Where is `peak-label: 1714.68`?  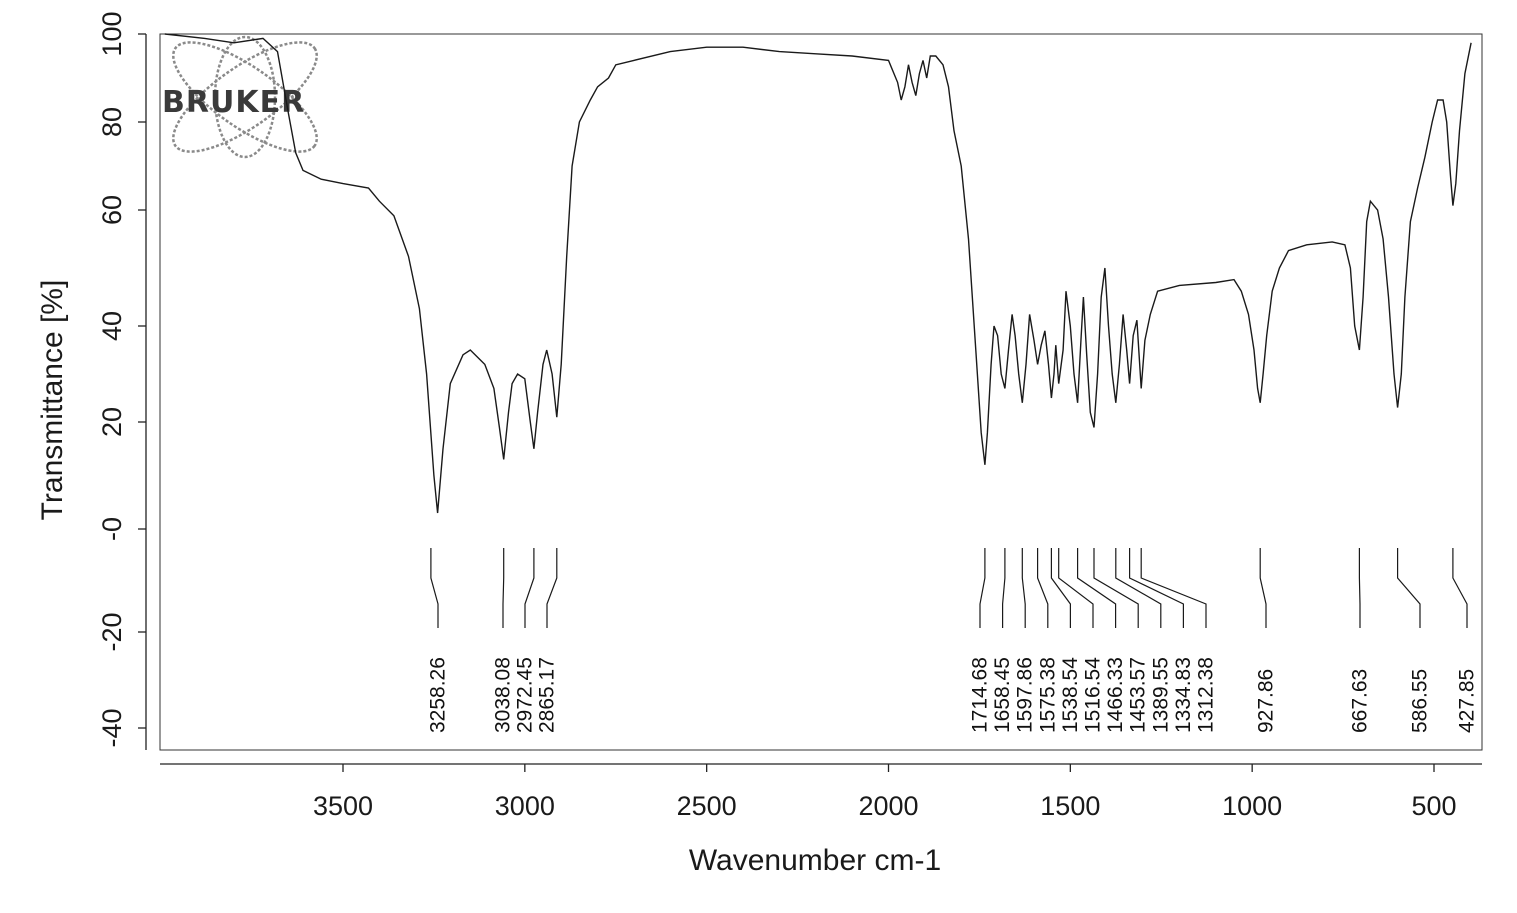
peak-label: 1714.68 is located at coordinates (980, 695).